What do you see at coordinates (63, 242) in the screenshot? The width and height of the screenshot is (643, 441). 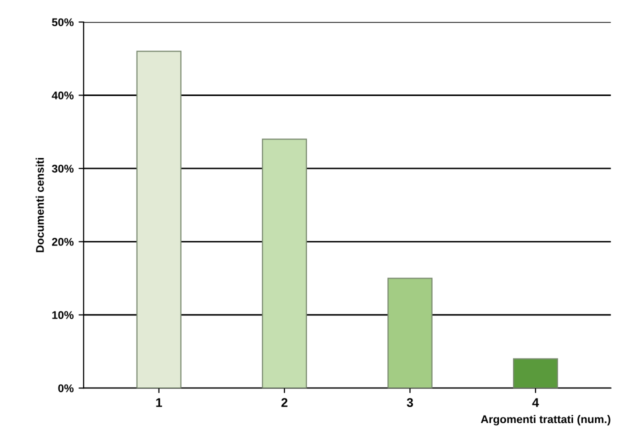 I see `y-tick-label: 20%` at bounding box center [63, 242].